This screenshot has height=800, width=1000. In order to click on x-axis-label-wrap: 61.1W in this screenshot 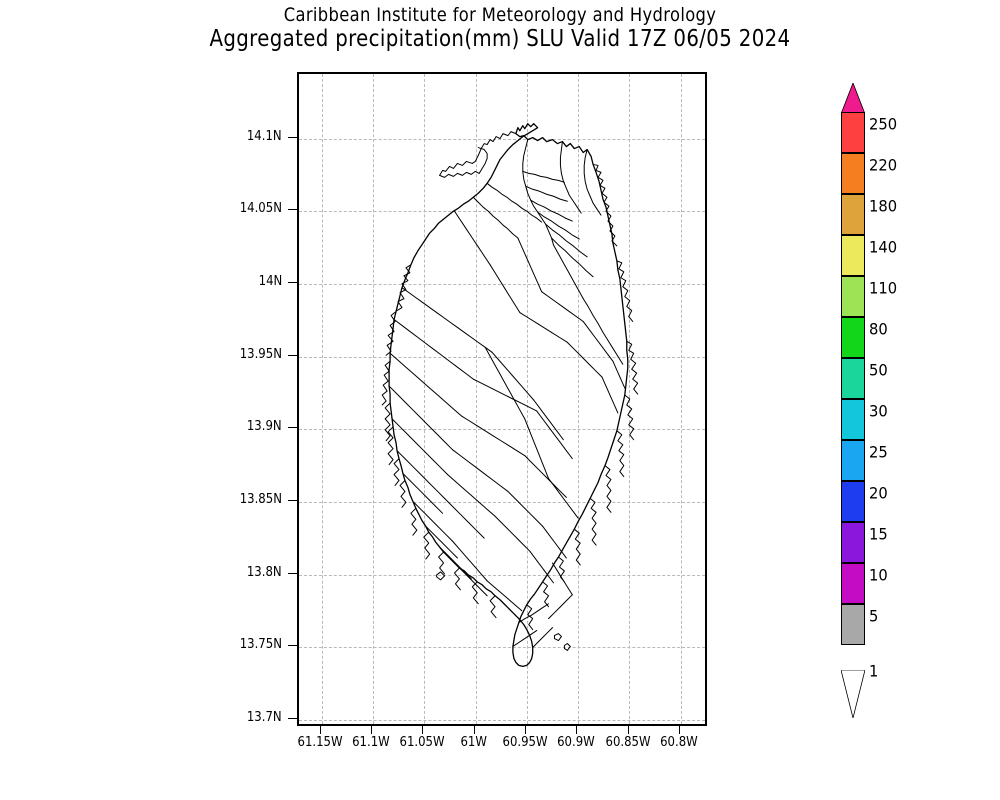, I will do `click(371, 740)`.